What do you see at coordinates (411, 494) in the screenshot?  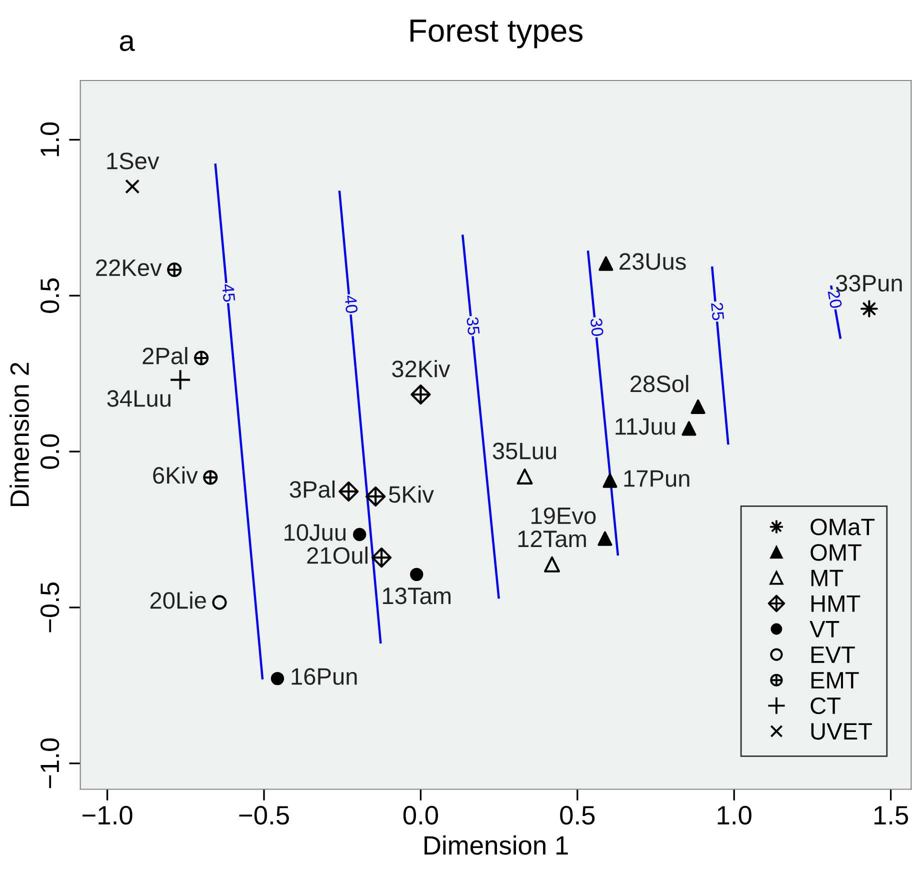 I see `annotation: 5Kiv` at bounding box center [411, 494].